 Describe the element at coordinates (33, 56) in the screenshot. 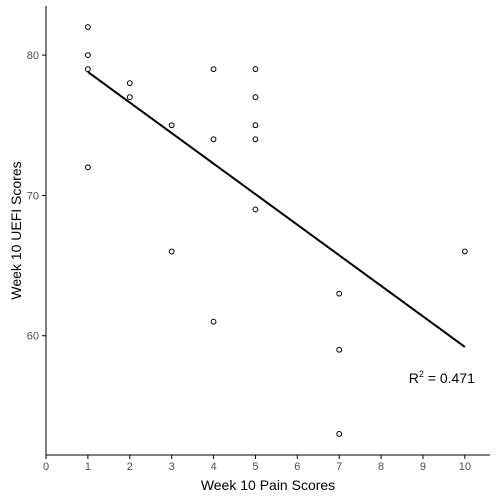

I see `y-tick-label: 80` at that location.